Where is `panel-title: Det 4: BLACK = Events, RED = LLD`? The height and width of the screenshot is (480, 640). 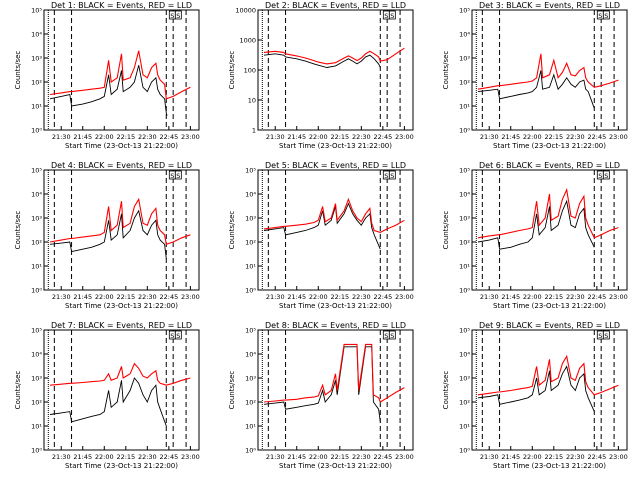 panel-title: Det 4: BLACK = Events, RED = LLD is located at coordinates (121, 165).